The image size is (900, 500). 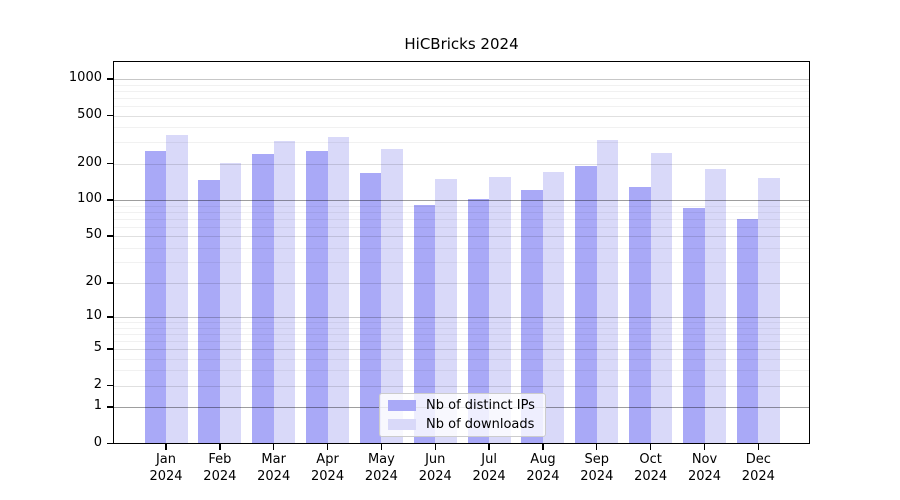 What do you see at coordinates (93, 315) in the screenshot?
I see `y-tick-label: 10` at bounding box center [93, 315].